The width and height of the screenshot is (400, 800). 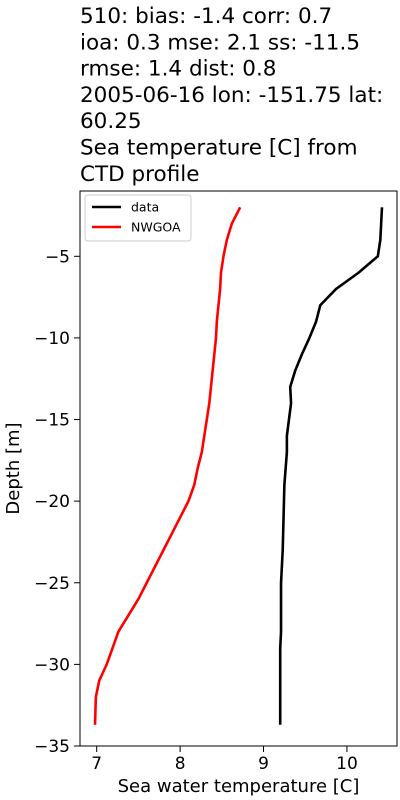 I want to click on title-line: rmse: 1.4 dist: 0.8, so click(x=178, y=69).